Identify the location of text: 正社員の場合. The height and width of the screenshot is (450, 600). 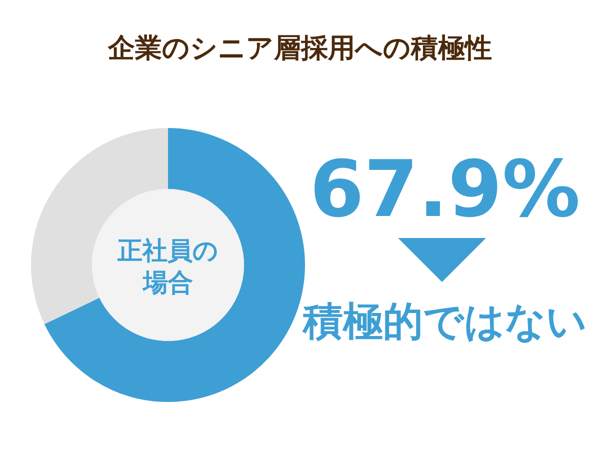
(168, 267).